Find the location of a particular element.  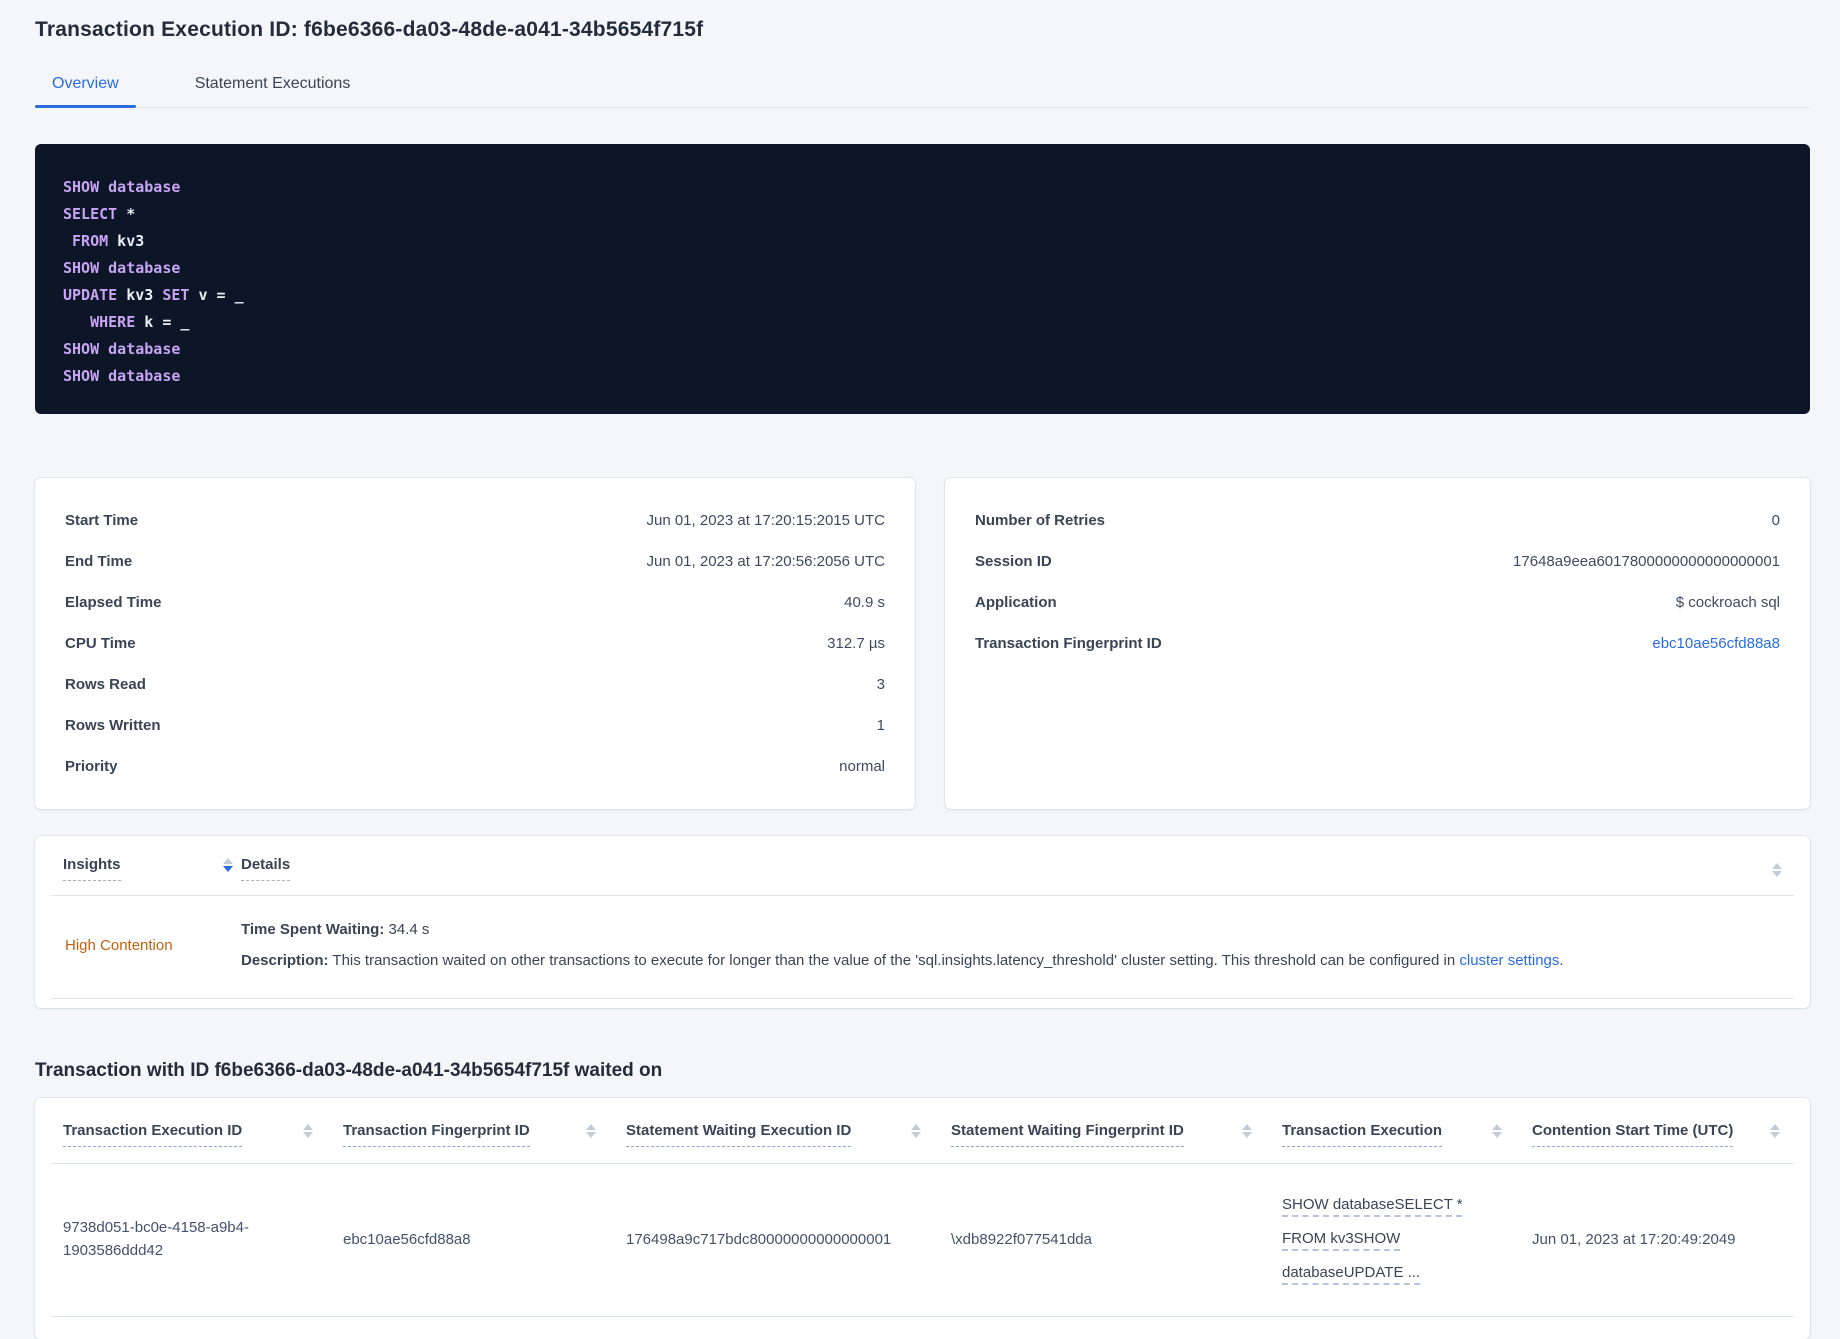

time-spent-waiting-label: Time Spent Waiting: is located at coordinates (313, 929).